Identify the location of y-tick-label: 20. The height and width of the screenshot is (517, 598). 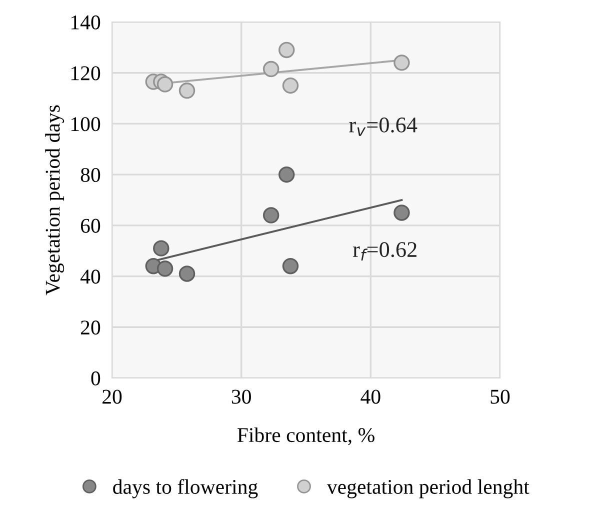
(90, 327).